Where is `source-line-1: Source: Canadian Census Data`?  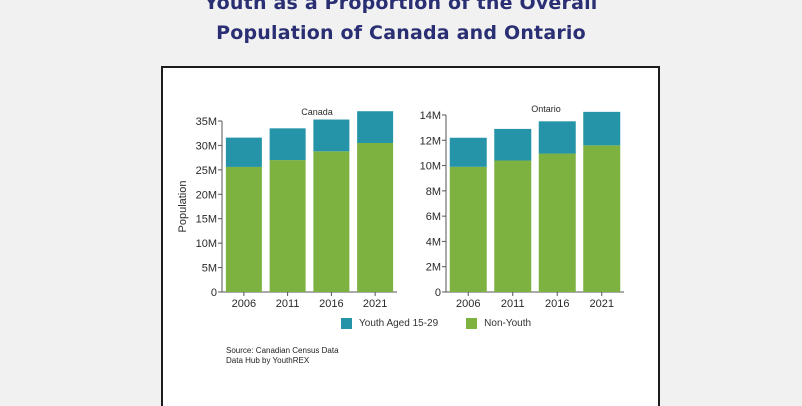 source-line-1: Source: Canadian Census Data is located at coordinates (282, 350).